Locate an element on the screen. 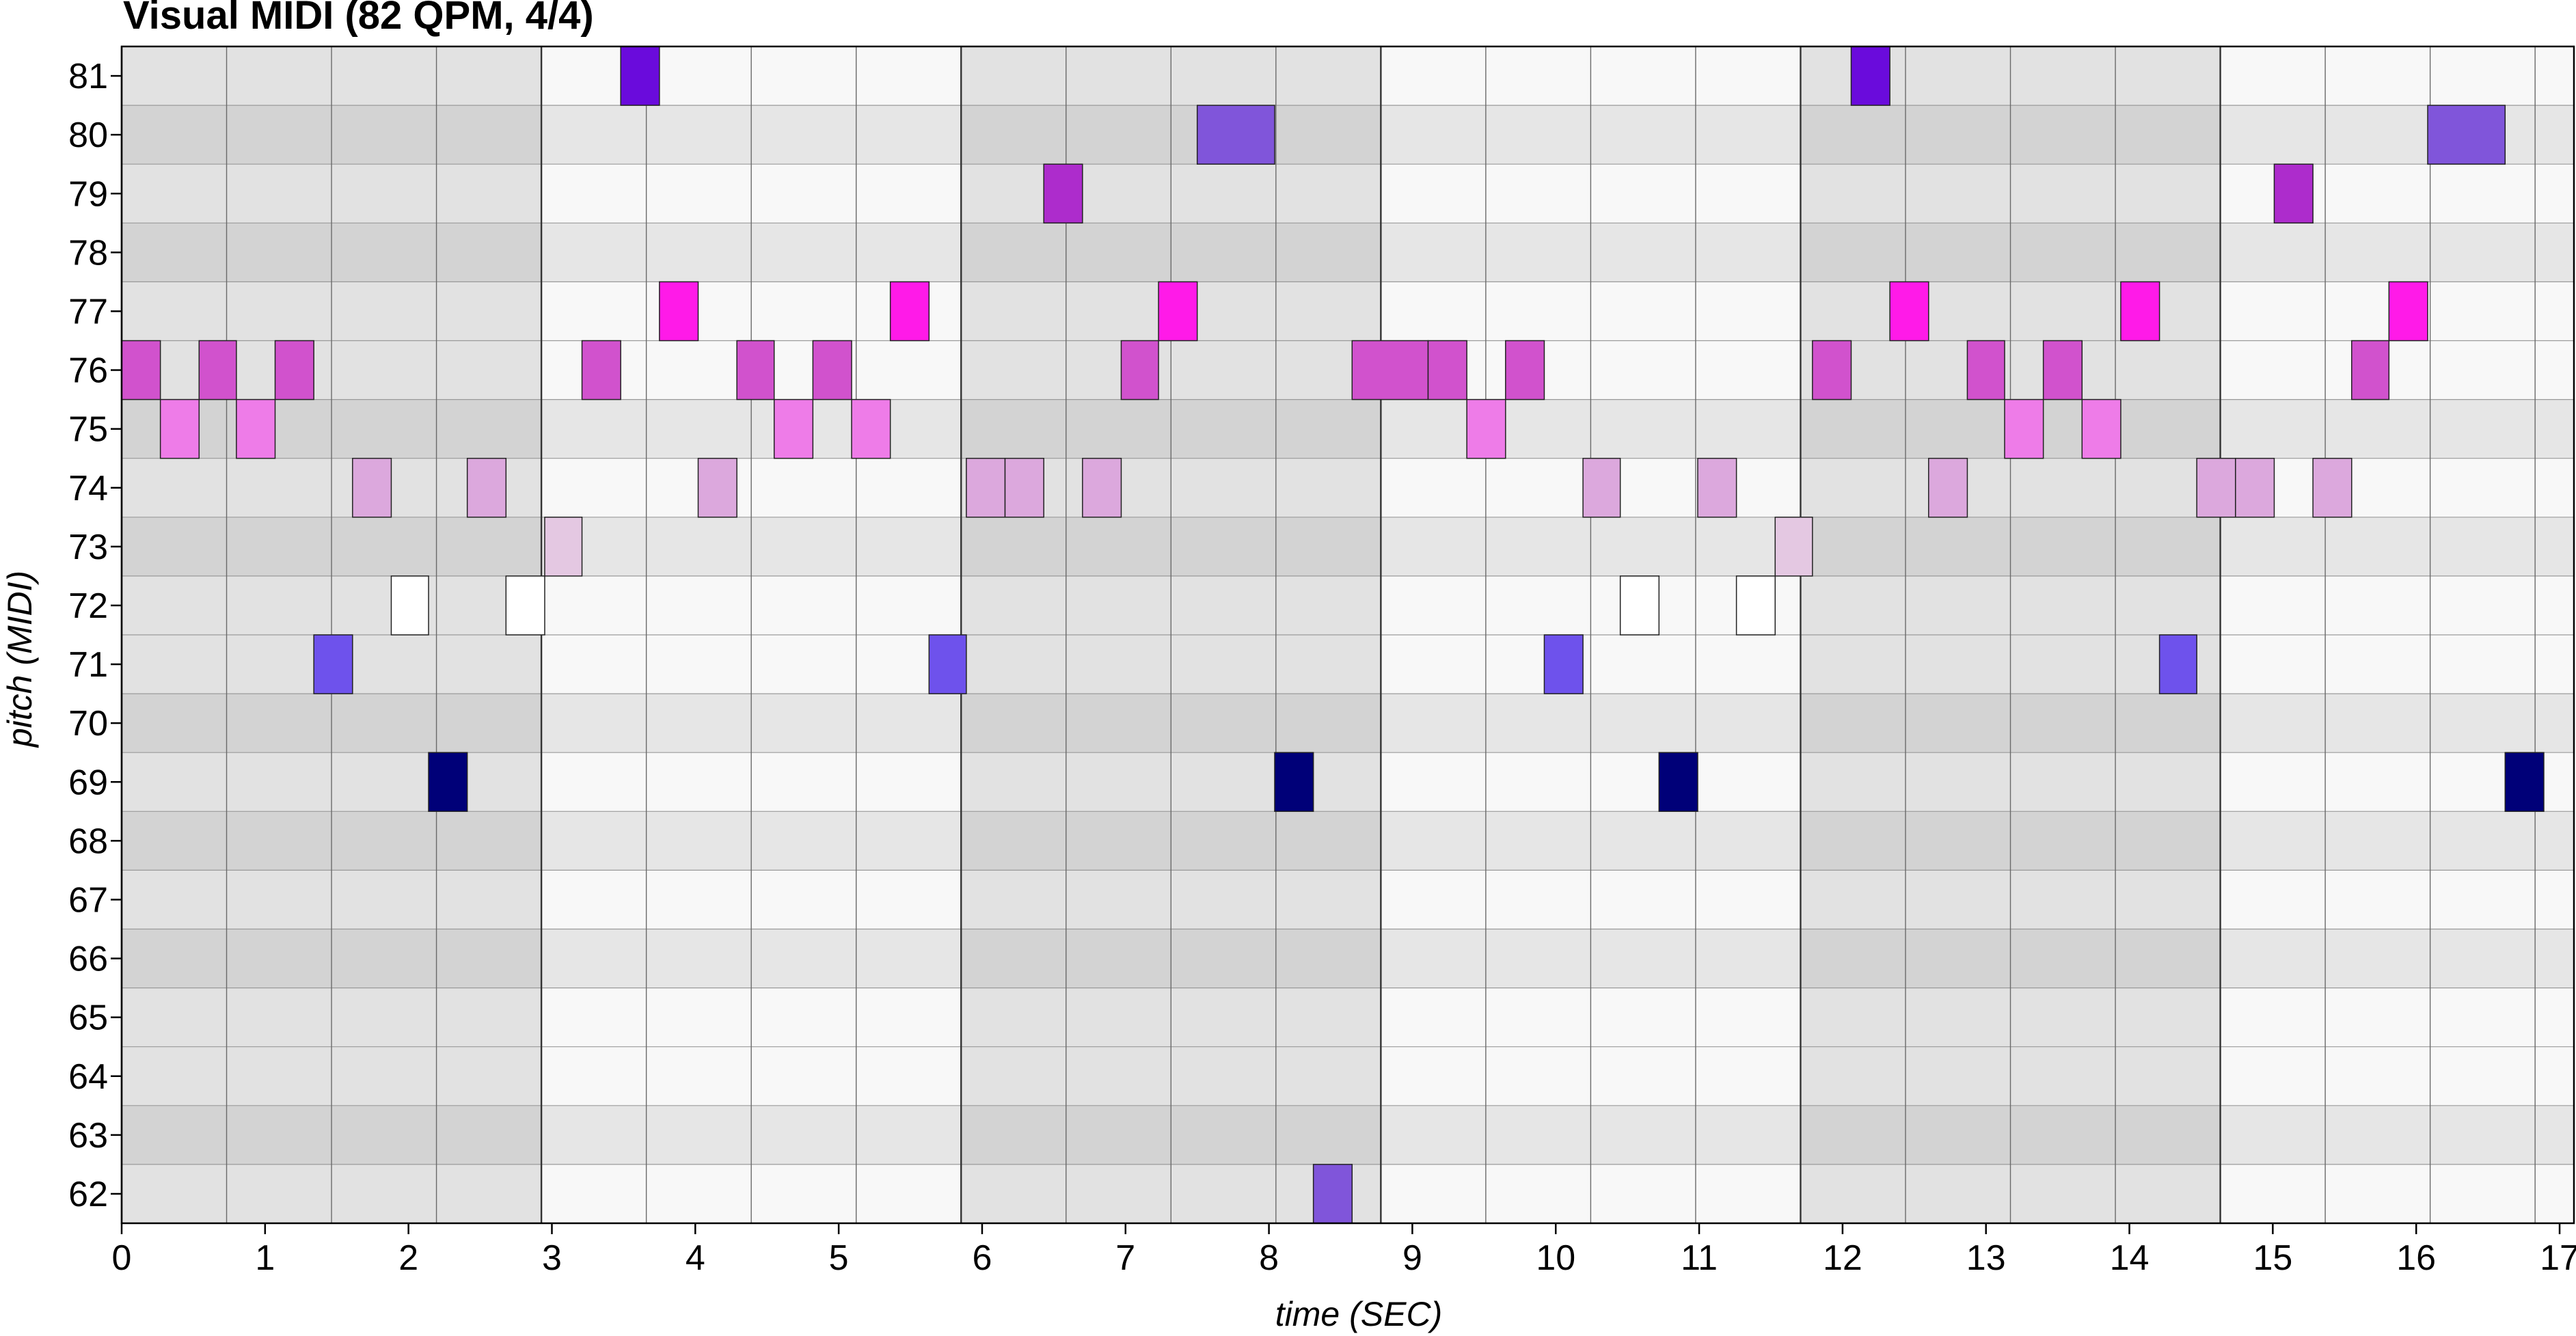 The image size is (2576, 1336). x-tick-label: 6 is located at coordinates (982, 1258).